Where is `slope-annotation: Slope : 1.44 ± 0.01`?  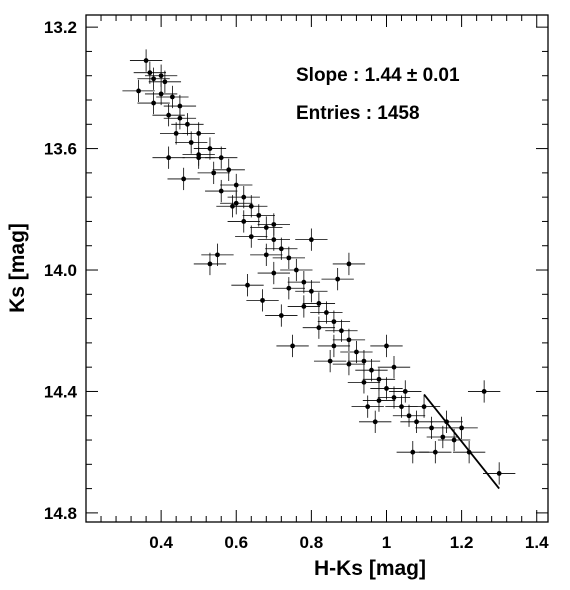
slope-annotation: Slope : 1.44 ± 0.01 is located at coordinates (378, 75).